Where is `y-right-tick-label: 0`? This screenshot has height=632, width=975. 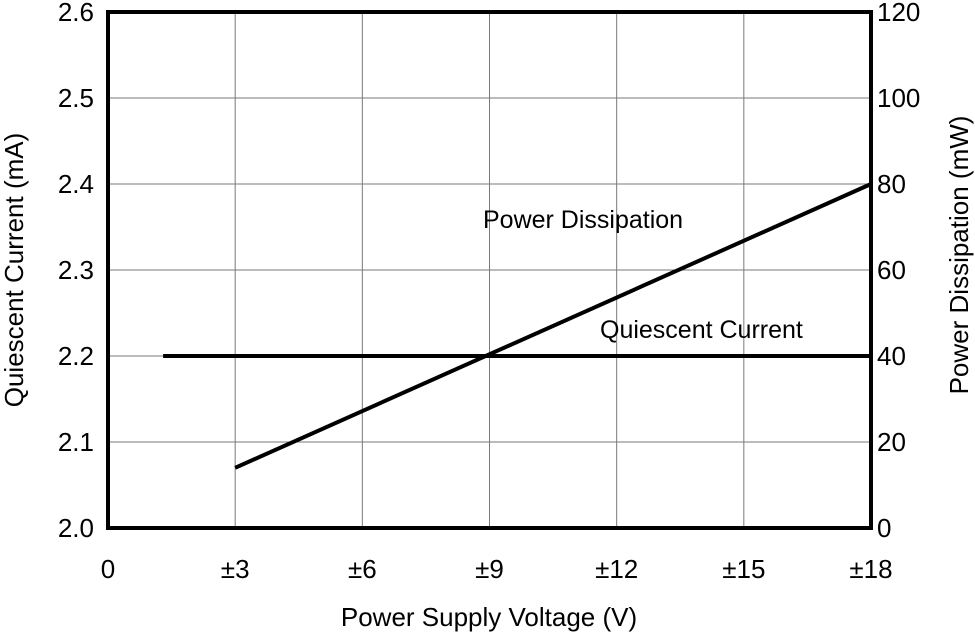
y-right-tick-label: 0 is located at coordinates (884, 528).